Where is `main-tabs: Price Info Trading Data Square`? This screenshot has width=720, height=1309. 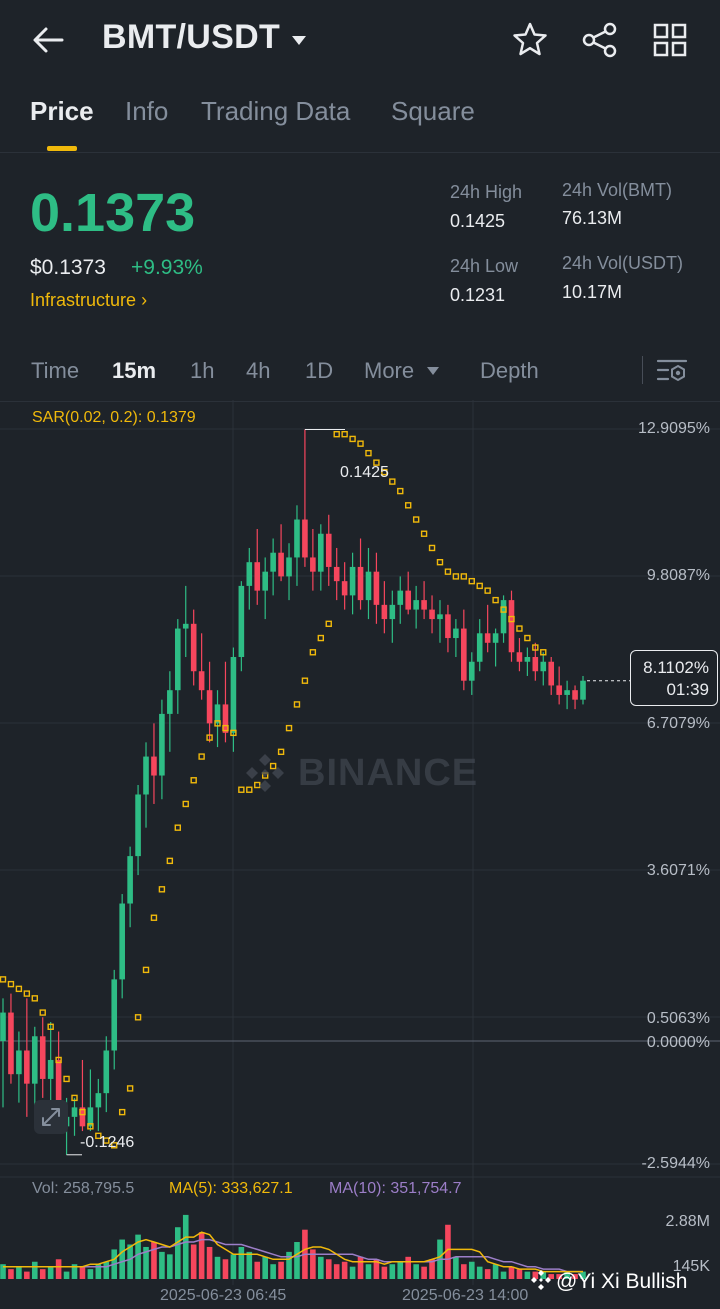 main-tabs: Price Info Trading Data Square is located at coordinates (360, 124).